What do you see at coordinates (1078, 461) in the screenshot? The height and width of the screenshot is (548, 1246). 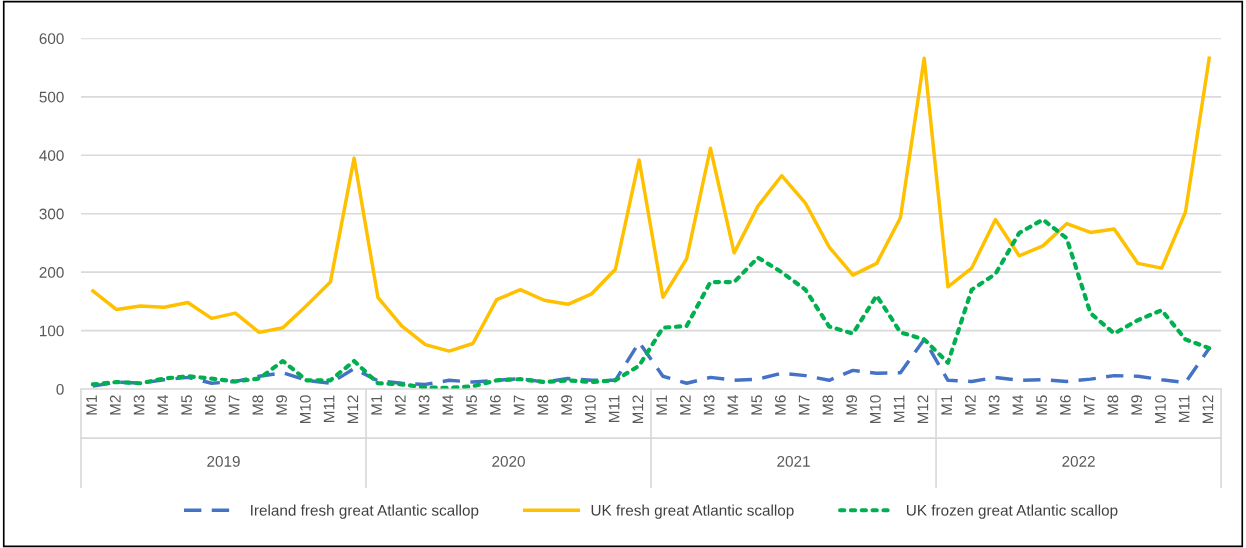 I see `text: 2022` at bounding box center [1078, 461].